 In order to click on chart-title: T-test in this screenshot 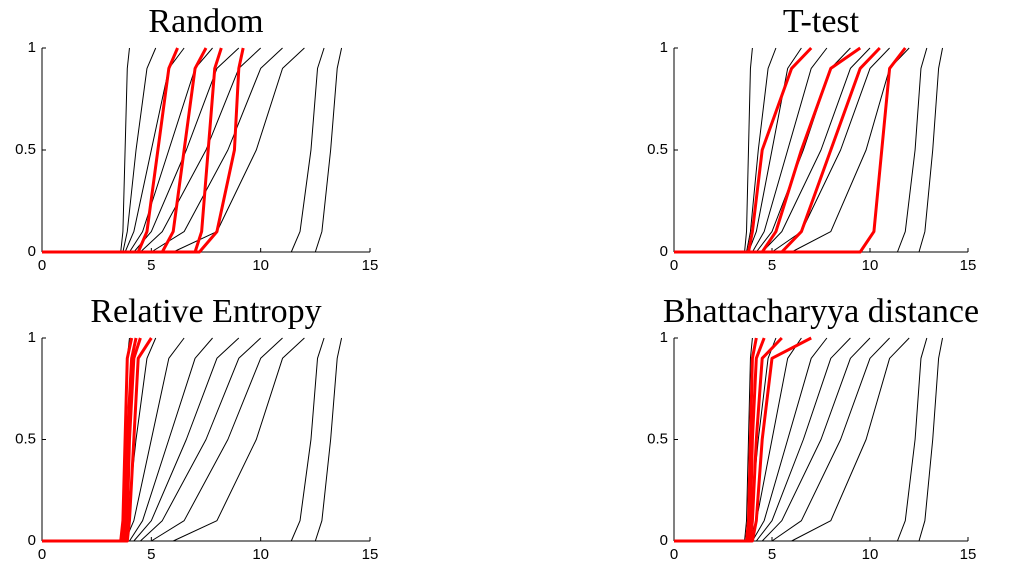, I will do `click(821, 21)`.